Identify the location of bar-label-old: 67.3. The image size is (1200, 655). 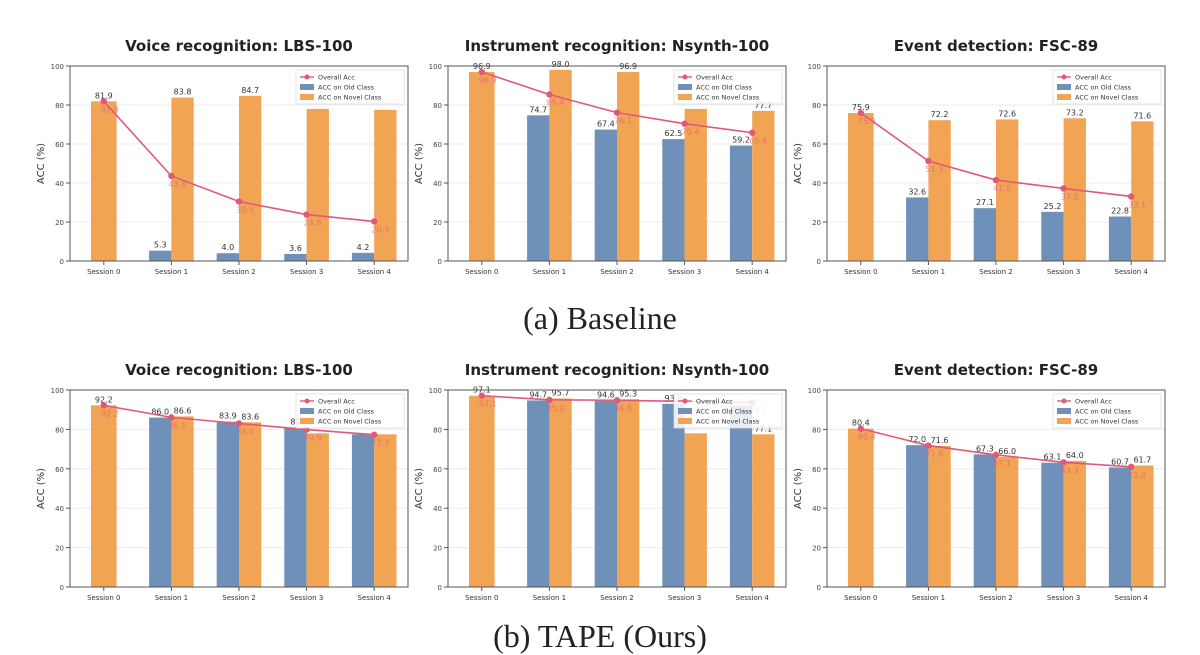
(985, 448).